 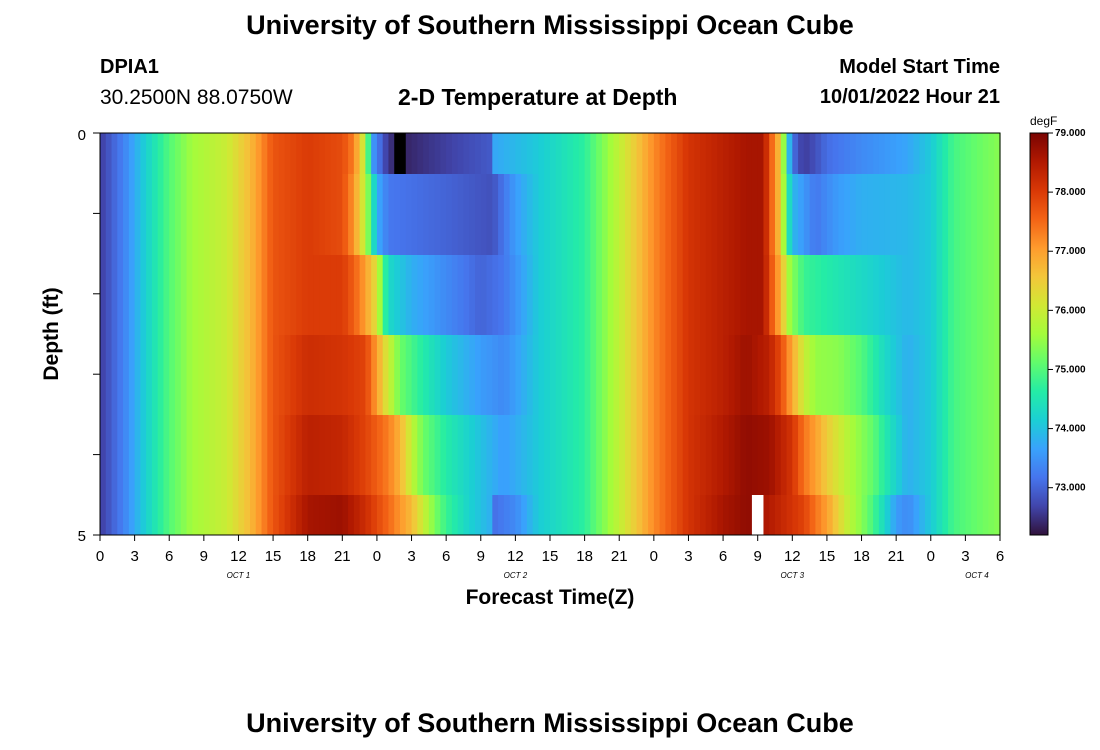 What do you see at coordinates (204, 556) in the screenshot?
I see `x-tick-label: 9` at bounding box center [204, 556].